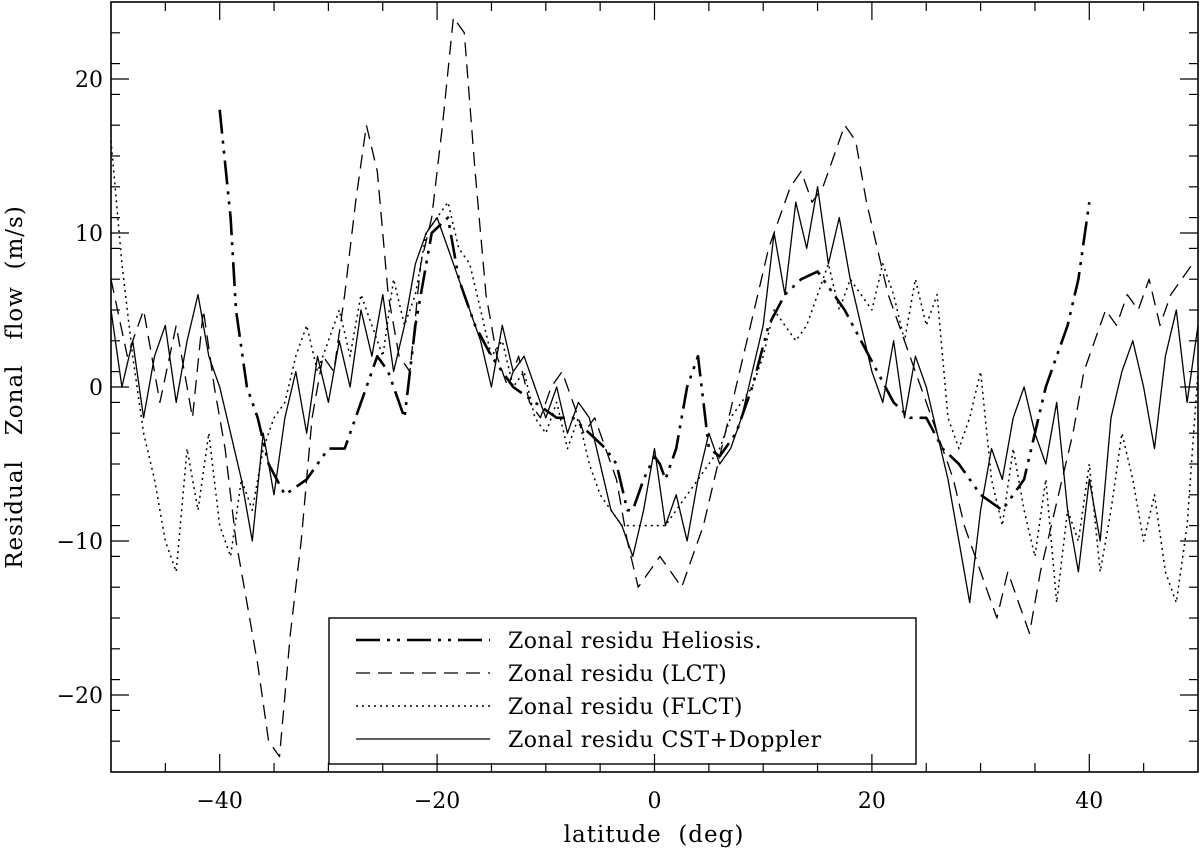 This screenshot has height=852, width=1200. I want to click on y-tick-label: −20, so click(80, 696).